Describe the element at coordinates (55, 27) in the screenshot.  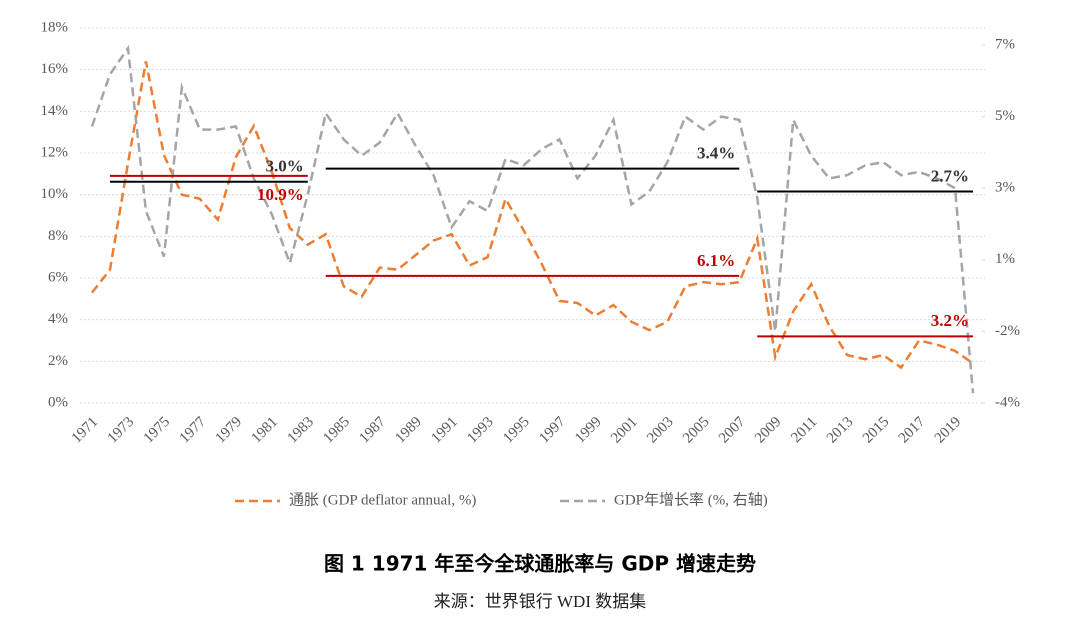
I see `y-tick-label: 18%` at that location.